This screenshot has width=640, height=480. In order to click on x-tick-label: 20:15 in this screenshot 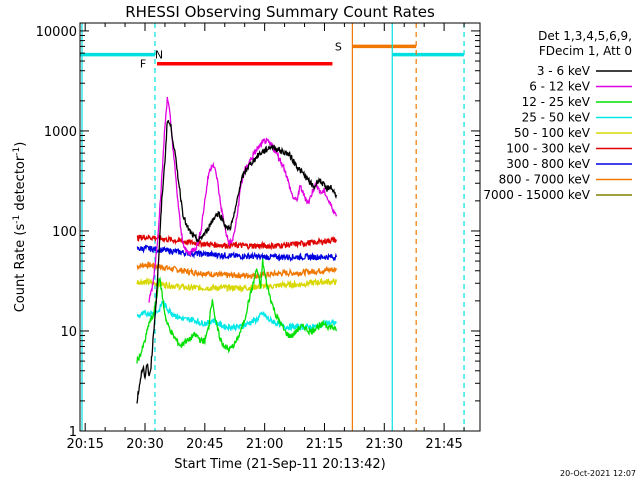, I will do `click(84, 444)`.